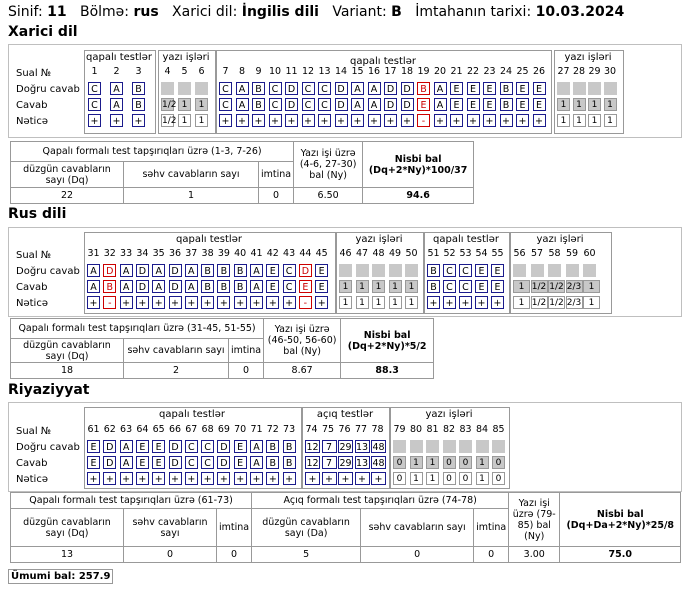 The height and width of the screenshot is (594, 688). What do you see at coordinates (432, 462) in the screenshot?
I see `riyaziyyat-w-answer: 1` at bounding box center [432, 462].